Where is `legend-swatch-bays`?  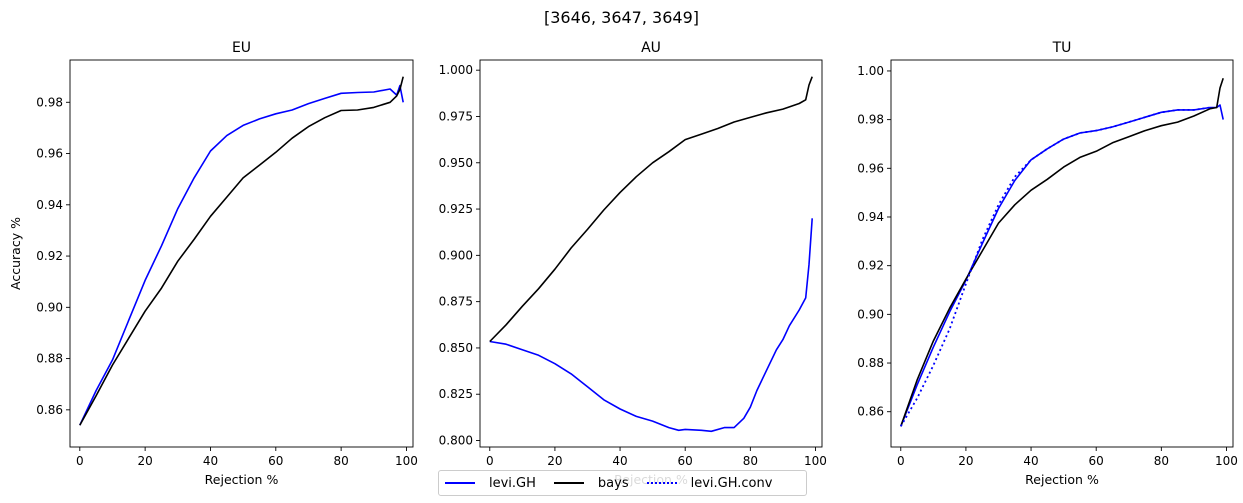 legend-swatch-bays is located at coordinates (568, 483).